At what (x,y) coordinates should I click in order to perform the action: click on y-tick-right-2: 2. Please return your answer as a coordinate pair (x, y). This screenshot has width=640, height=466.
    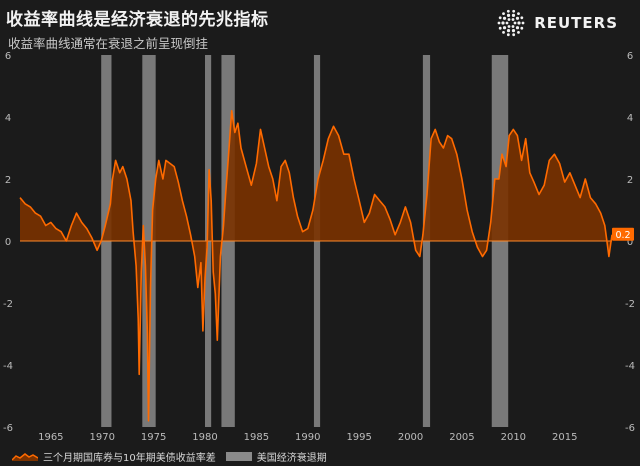
    Looking at the image, I should click on (630, 180).